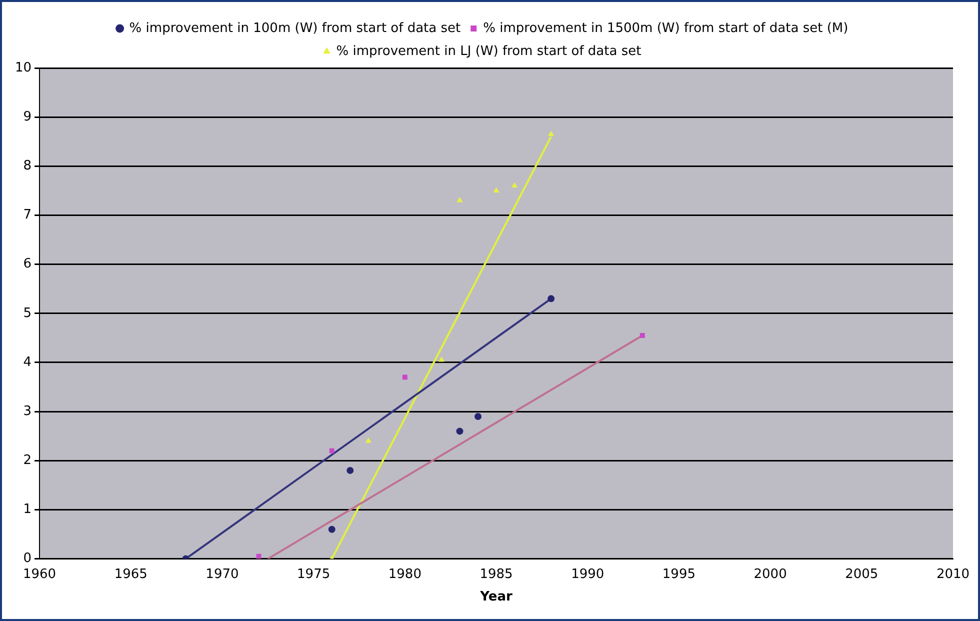 This screenshot has height=621, width=980. What do you see at coordinates (496, 574) in the screenshot?
I see `x-tick-label: 1985` at bounding box center [496, 574].